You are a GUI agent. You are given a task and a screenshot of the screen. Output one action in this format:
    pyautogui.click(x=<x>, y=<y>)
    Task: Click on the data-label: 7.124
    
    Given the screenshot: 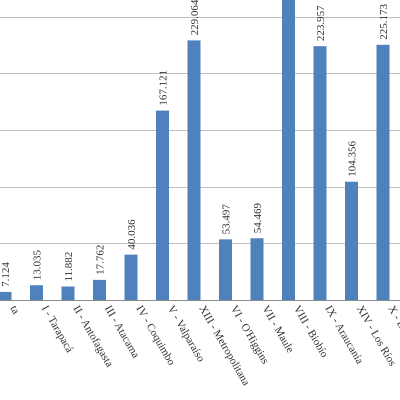 What is the action you would take?
    pyautogui.click(x=6, y=274)
    